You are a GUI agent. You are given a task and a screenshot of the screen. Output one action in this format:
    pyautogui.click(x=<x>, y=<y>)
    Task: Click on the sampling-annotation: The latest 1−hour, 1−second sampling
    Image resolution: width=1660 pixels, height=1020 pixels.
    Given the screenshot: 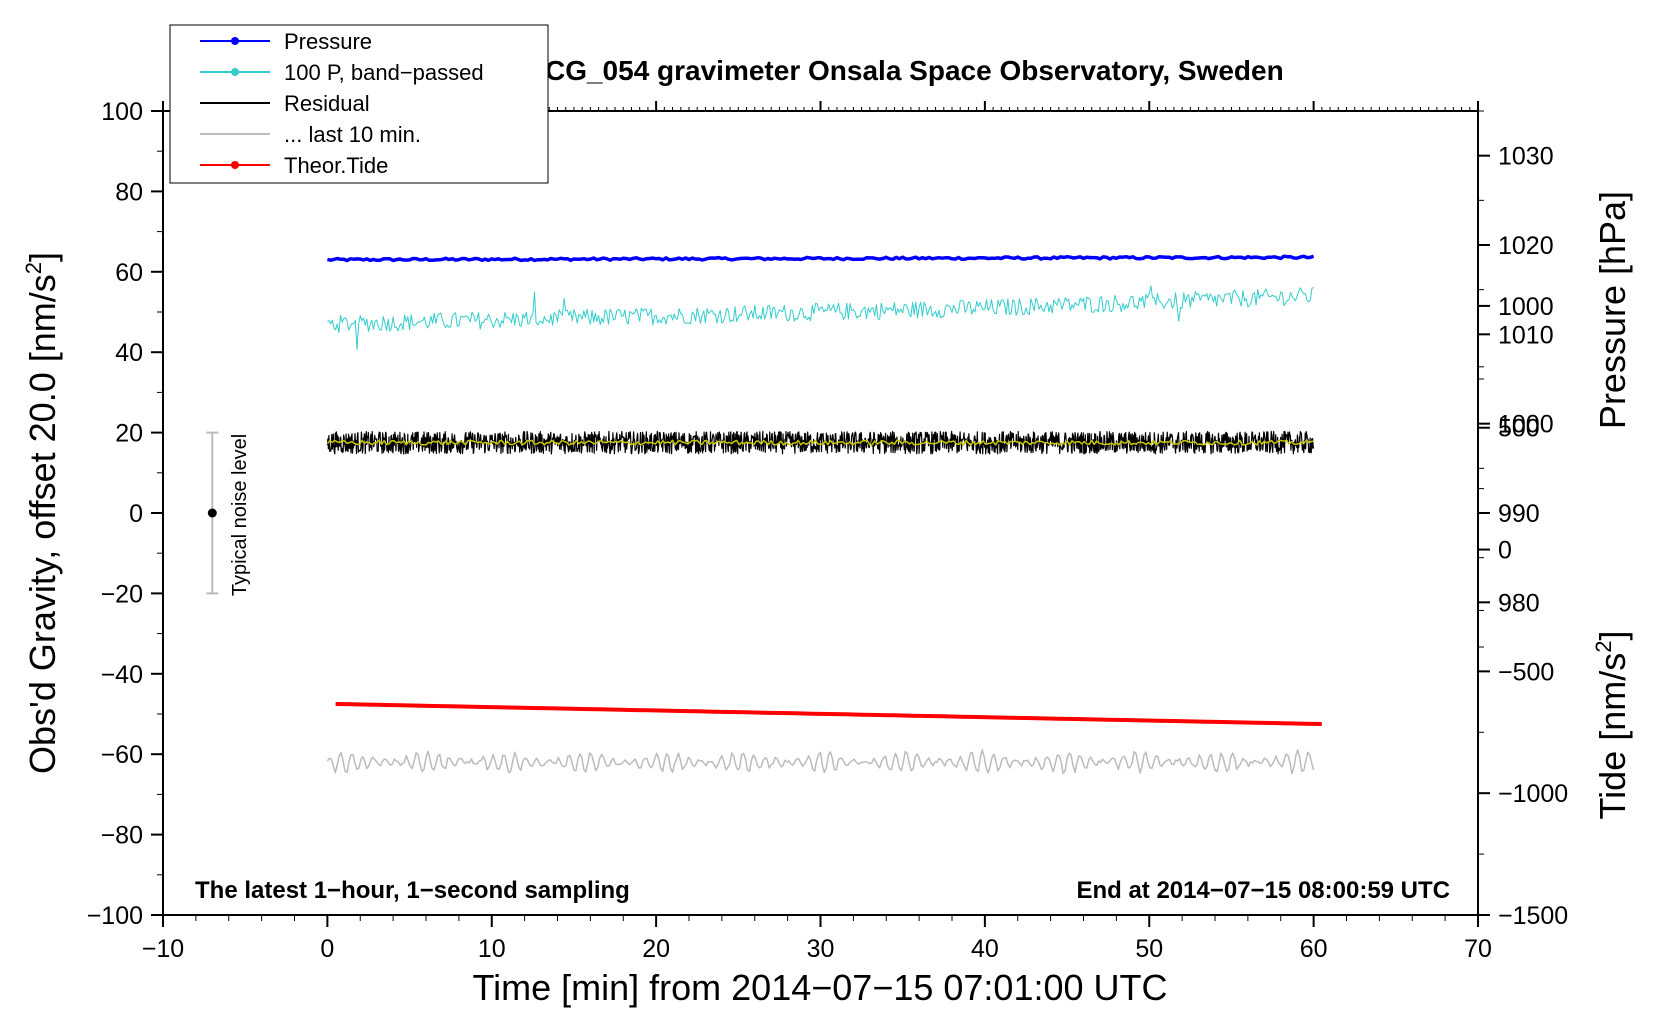 What is the action you would take?
    pyautogui.click(x=412, y=890)
    